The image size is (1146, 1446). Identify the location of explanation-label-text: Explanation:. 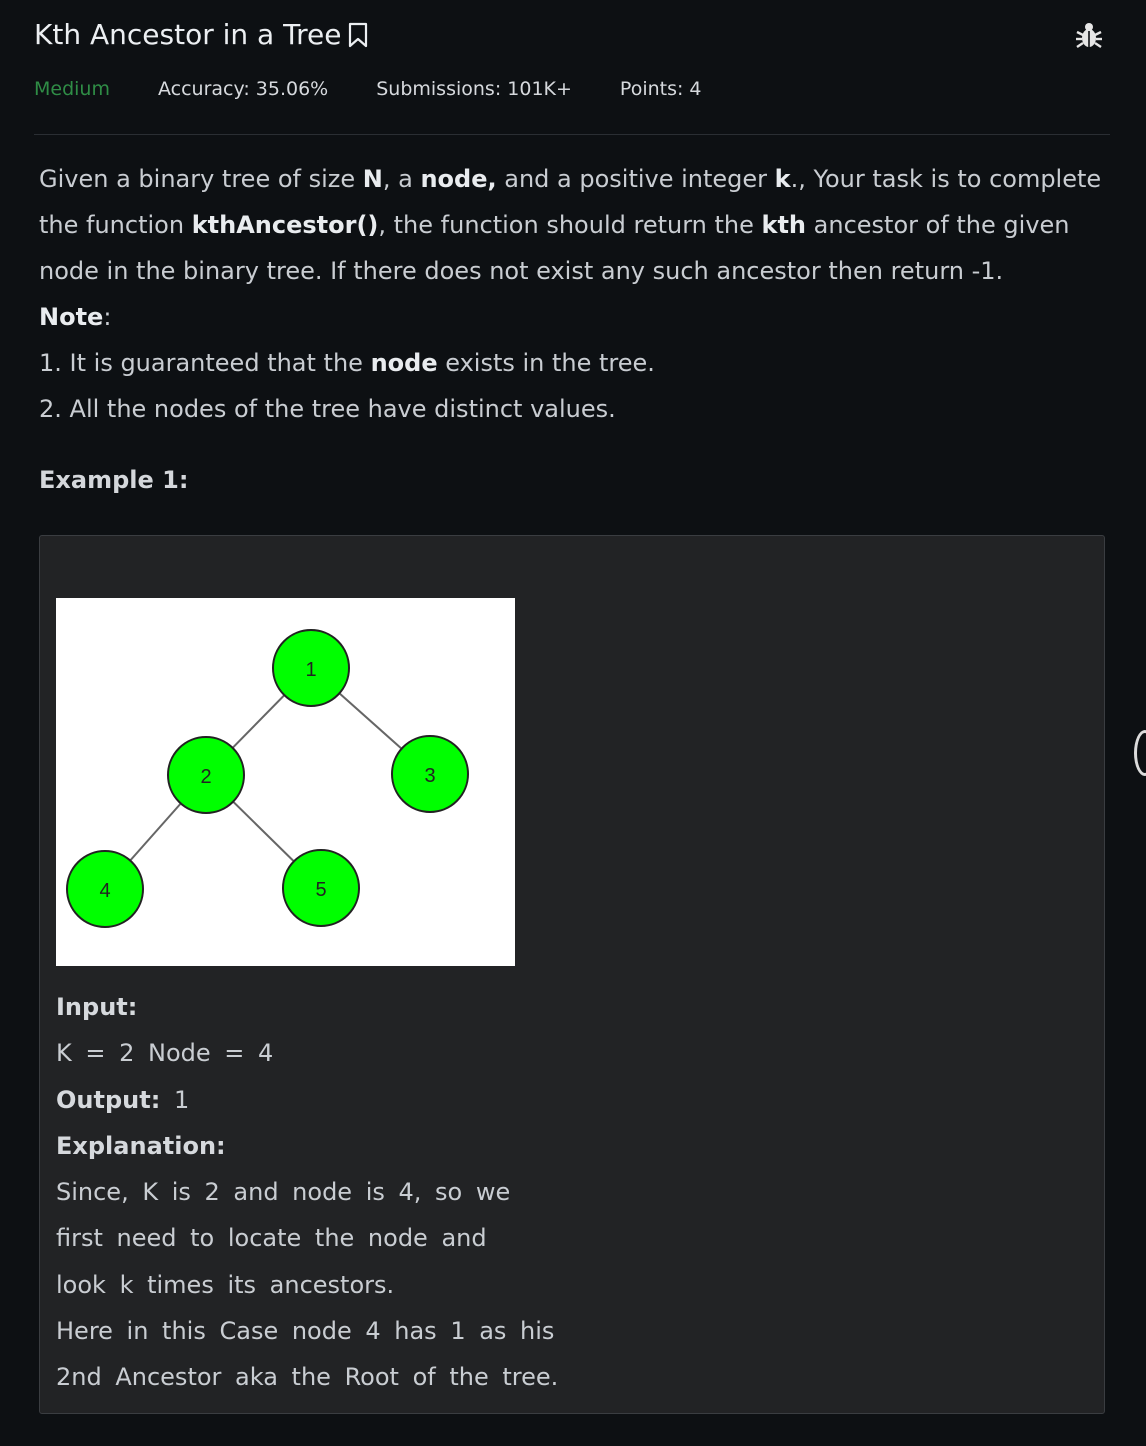
(141, 1145).